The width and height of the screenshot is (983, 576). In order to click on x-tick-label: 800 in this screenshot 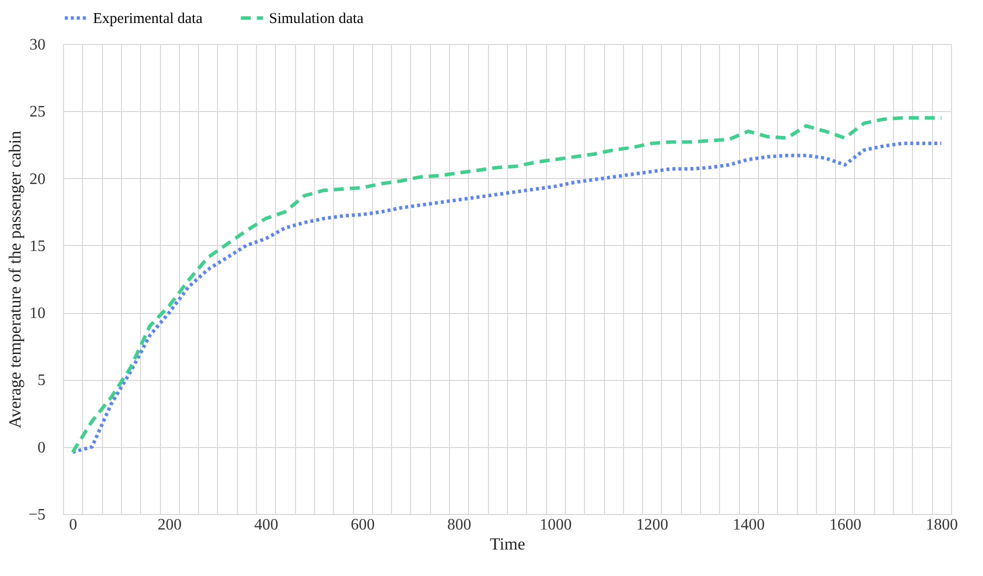, I will do `click(459, 525)`.